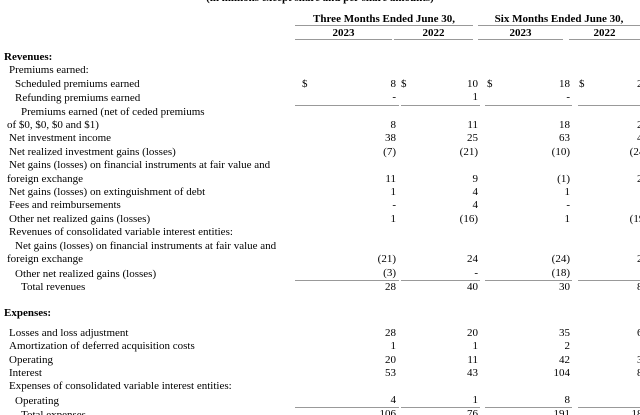 The image size is (640, 415). Describe the element at coordinates (390, 286) in the screenshot. I see `cell-value: 28` at that location.